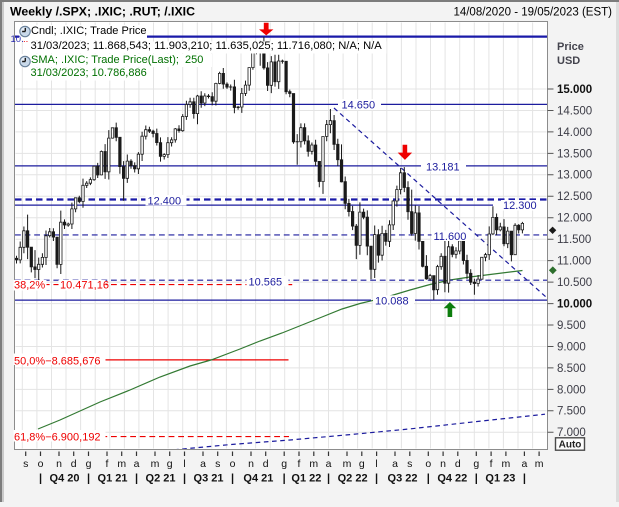 The image size is (619, 507). Describe the element at coordinates (450, 237) in the screenshot. I see `svg-text: 11.600` at that location.